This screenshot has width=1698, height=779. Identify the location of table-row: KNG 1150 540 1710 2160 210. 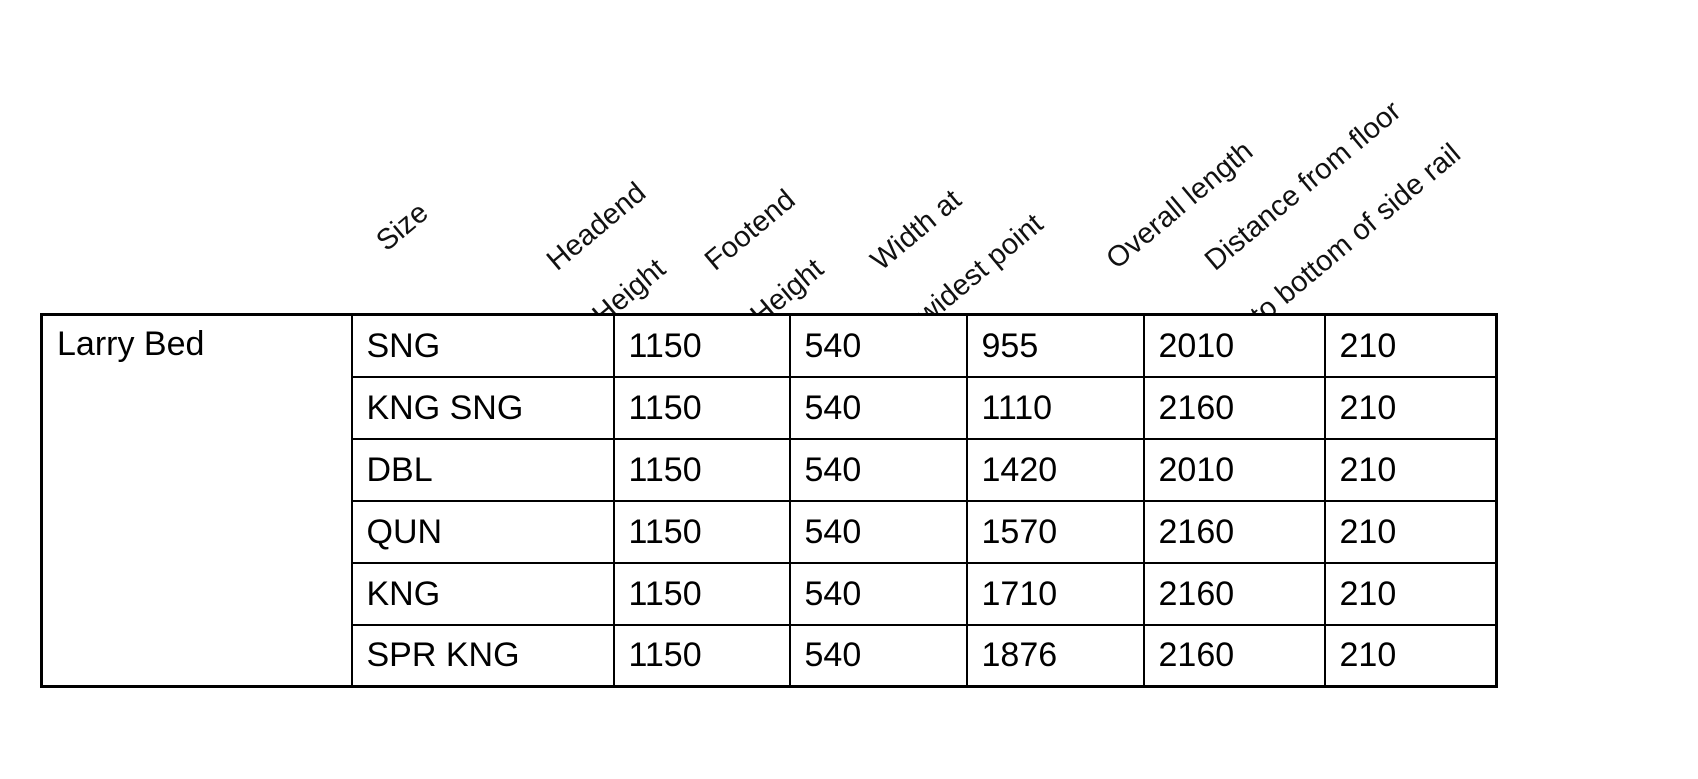
(770, 593).